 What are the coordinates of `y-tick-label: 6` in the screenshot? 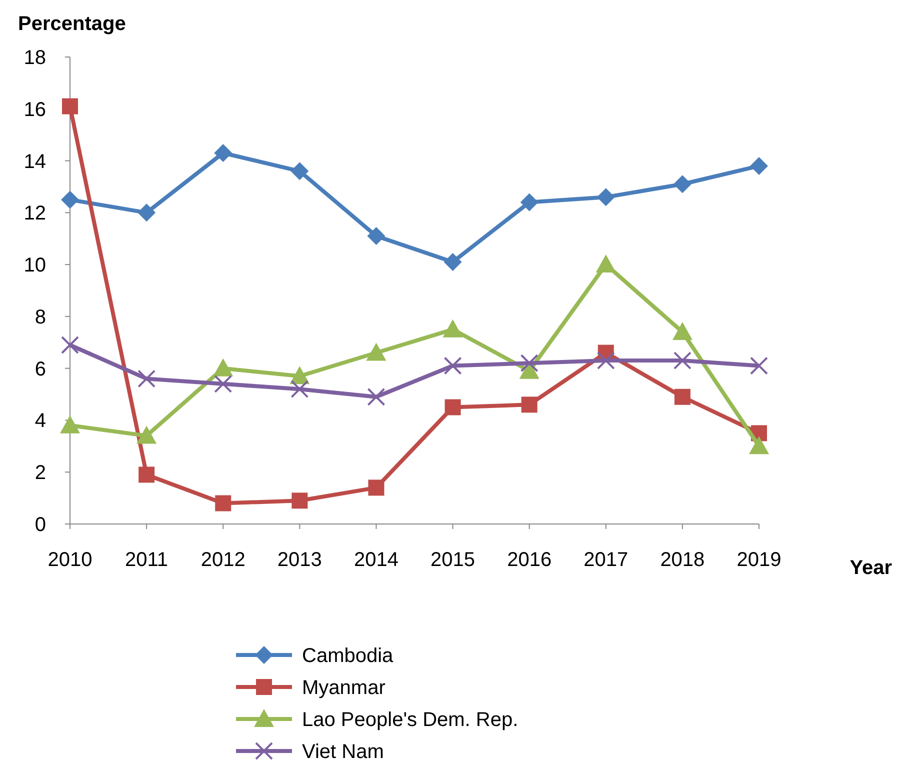 It's located at (40, 369).